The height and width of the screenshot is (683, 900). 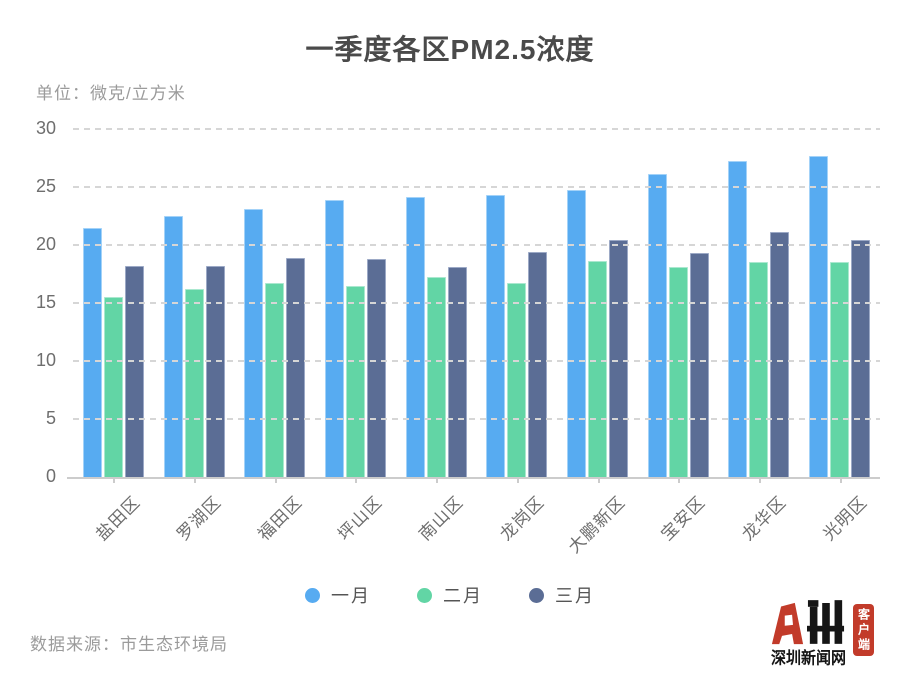 What do you see at coordinates (819, 316) in the screenshot?
I see `bar-光明区-一月` at bounding box center [819, 316].